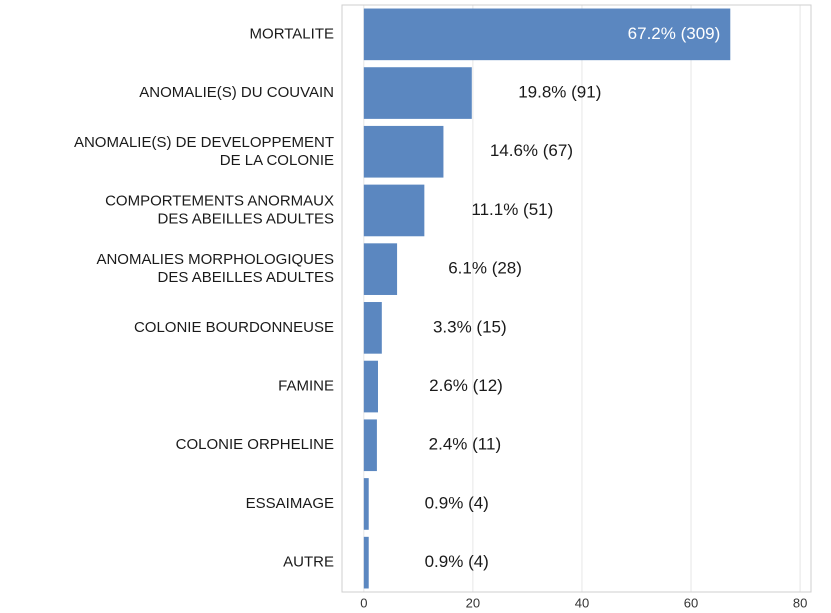 Image resolution: width=831 pixels, height=613 pixels. Describe the element at coordinates (466, 385) in the screenshot. I see `value-label: 2.6% (12)` at that location.